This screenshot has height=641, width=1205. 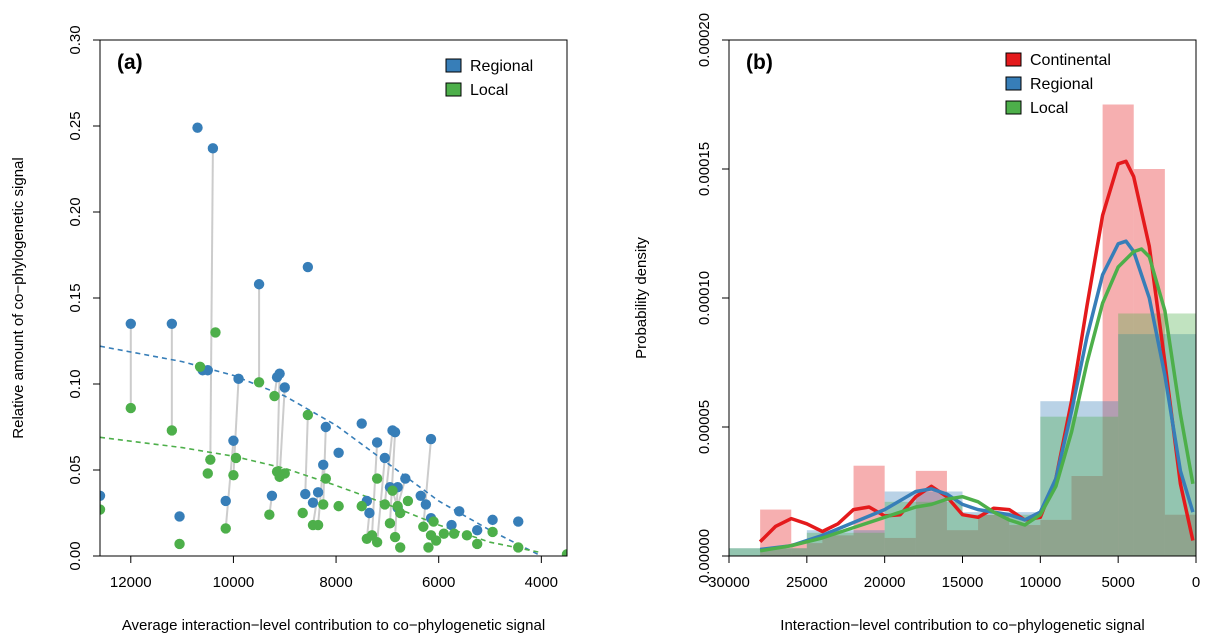 I want to click on trend-line-local, so click(x=321, y=495).